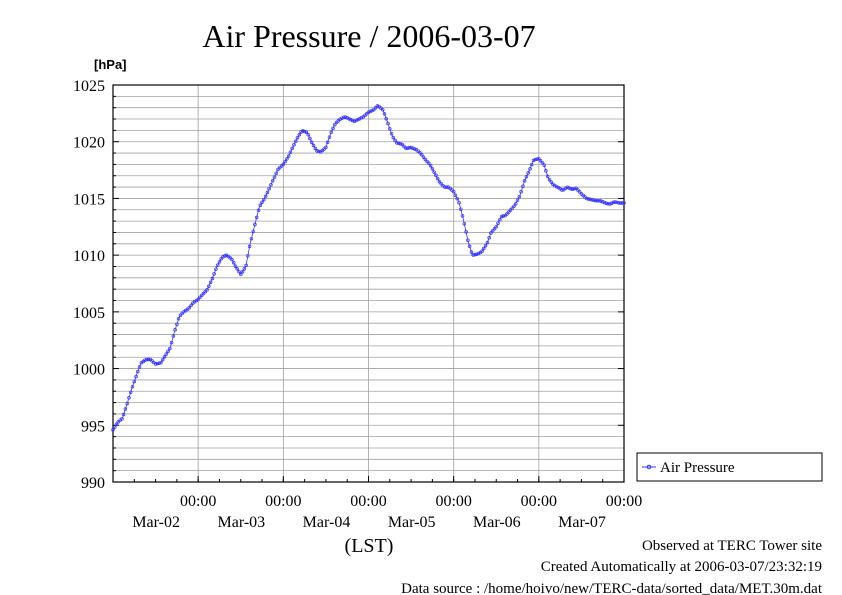 Image resolution: width=842 pixels, height=595 pixels. What do you see at coordinates (89, 86) in the screenshot?
I see `y-tick-label: 1025` at bounding box center [89, 86].